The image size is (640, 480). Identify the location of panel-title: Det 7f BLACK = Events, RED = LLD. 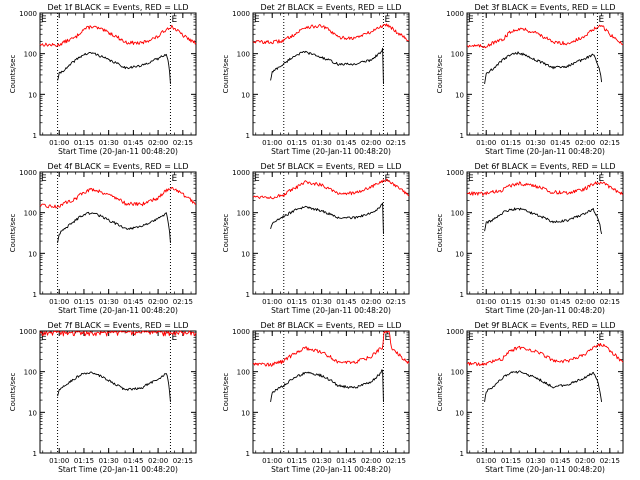
(117, 325).